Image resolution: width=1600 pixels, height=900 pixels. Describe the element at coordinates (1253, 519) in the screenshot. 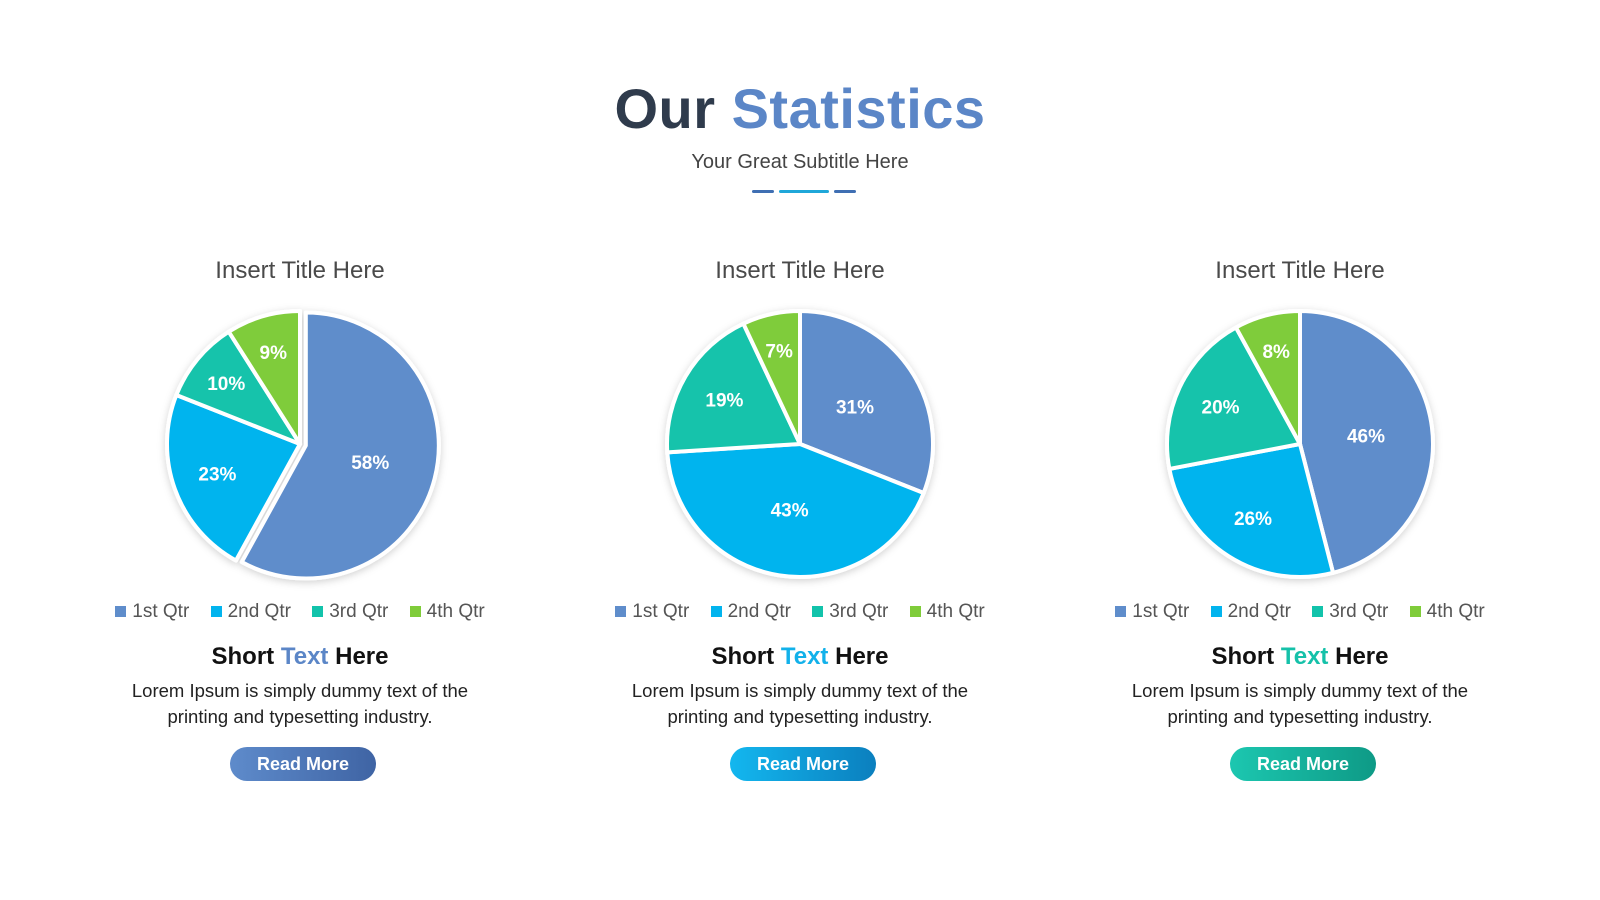

I see `pie-data-label: 26%` at that location.